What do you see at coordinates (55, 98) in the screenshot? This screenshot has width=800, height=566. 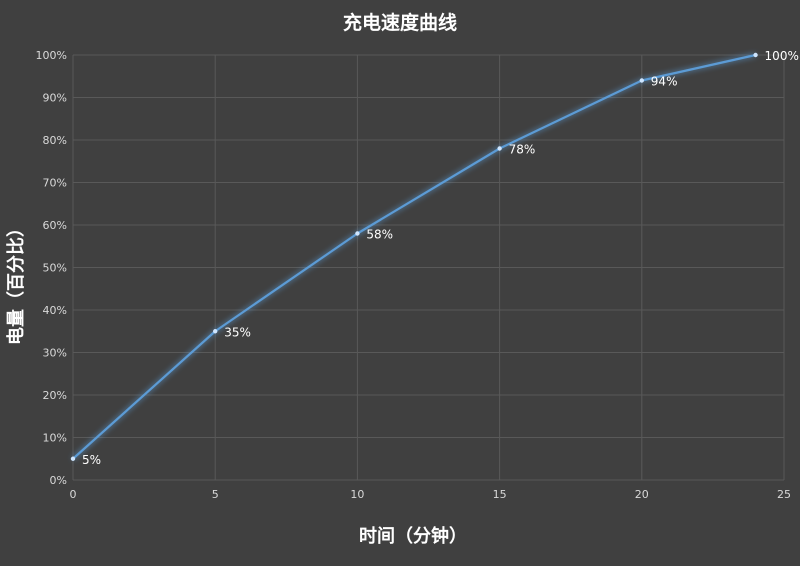 I see `y-tick-label: 90%` at bounding box center [55, 98].